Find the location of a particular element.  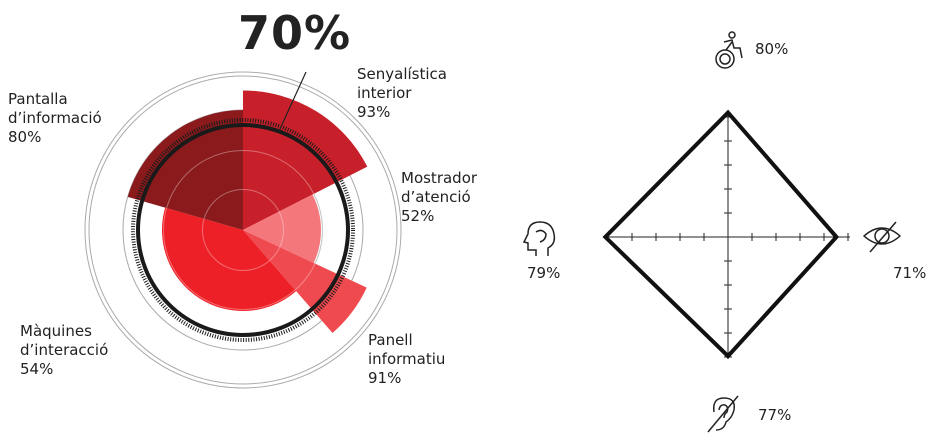

radar-shape is located at coordinates (721, 234).